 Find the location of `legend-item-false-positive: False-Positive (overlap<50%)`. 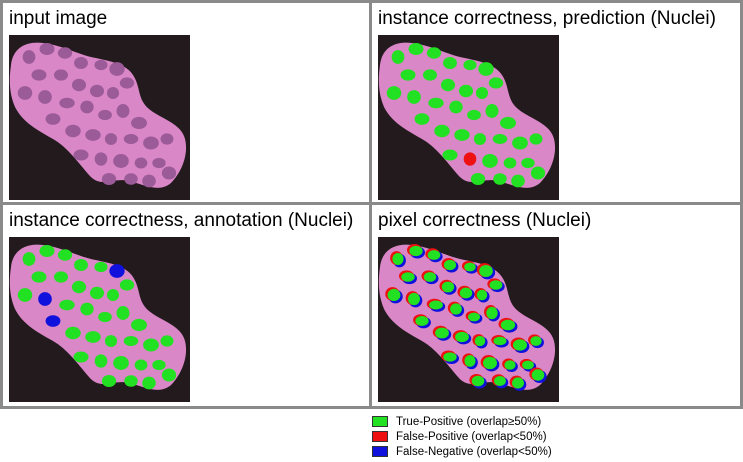

legend-item-false-positive: False-Positive (overlap<50%) is located at coordinates (462, 436).